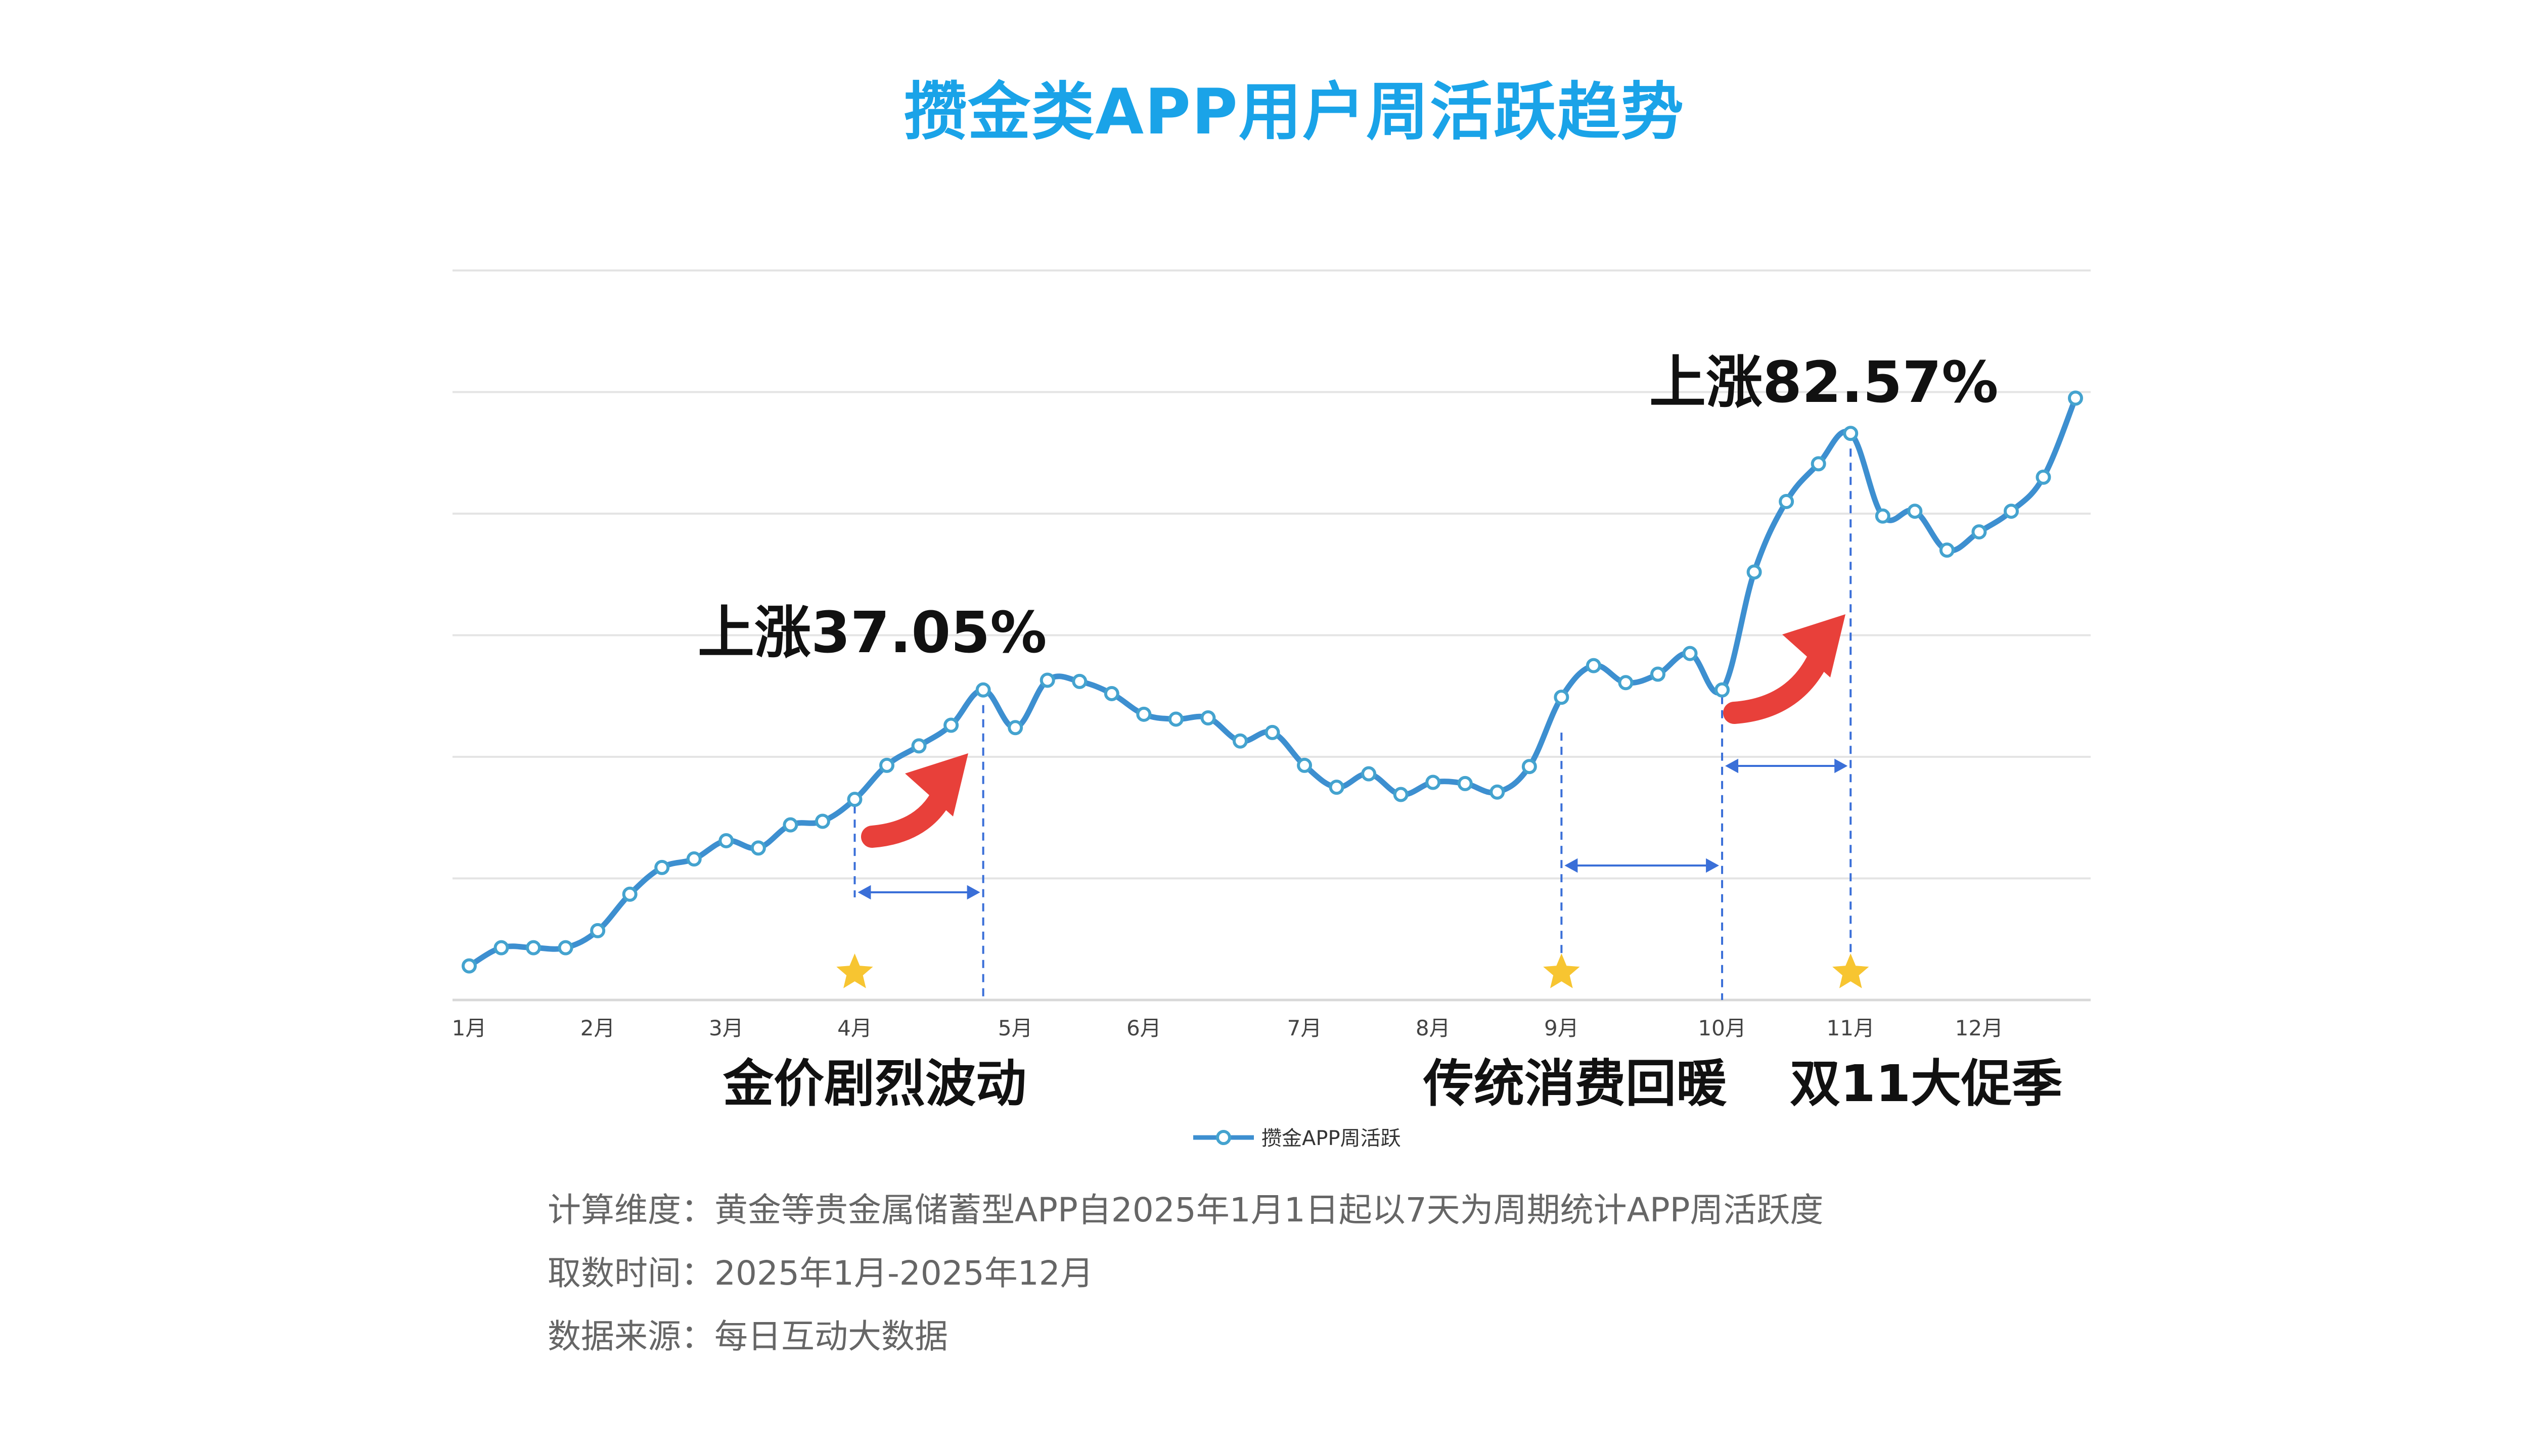 This screenshot has height=1456, width=2528. I want to click on x-tick-label: 9月, so click(1562, 1028).